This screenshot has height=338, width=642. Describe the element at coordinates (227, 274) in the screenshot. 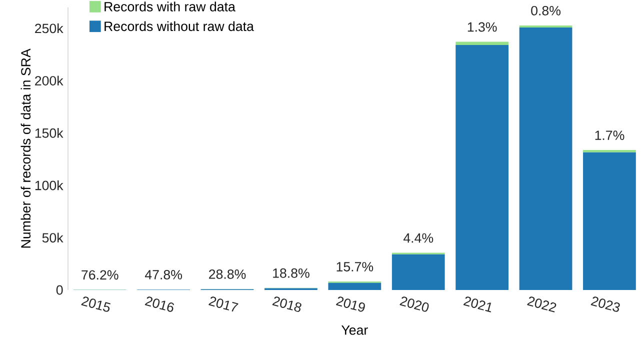

I see `annotation: 28.8%` at that location.